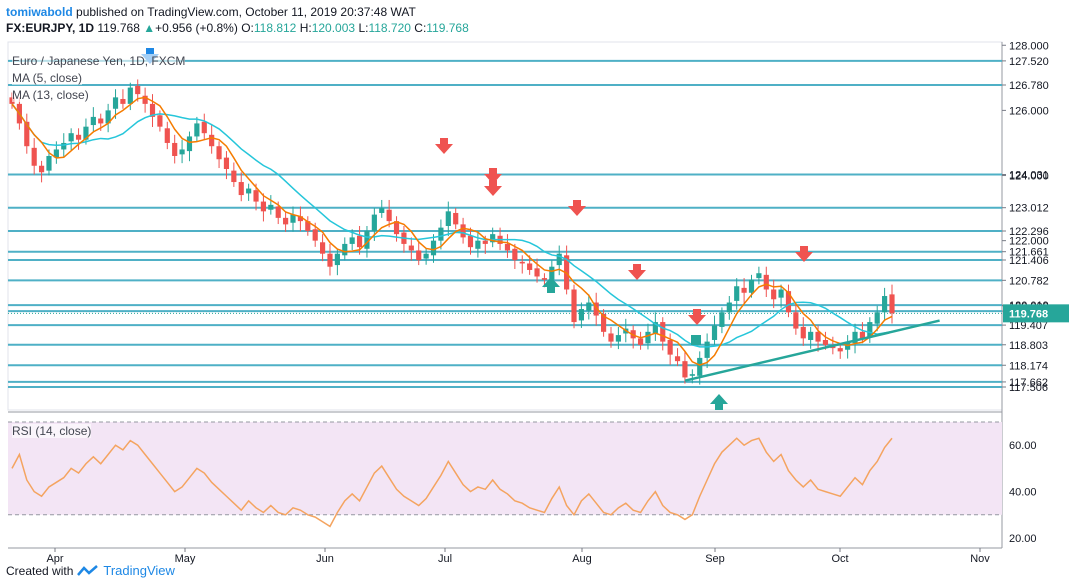  What do you see at coordinates (1028, 326) in the screenshot?
I see `price-level-label: 119.407` at bounding box center [1028, 326].